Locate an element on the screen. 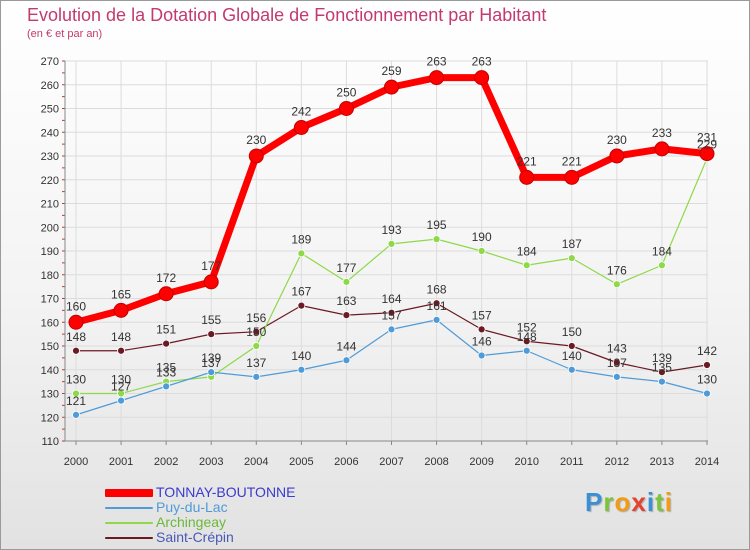 The width and height of the screenshot is (750, 550). data-label: 177 is located at coordinates (211, 266).